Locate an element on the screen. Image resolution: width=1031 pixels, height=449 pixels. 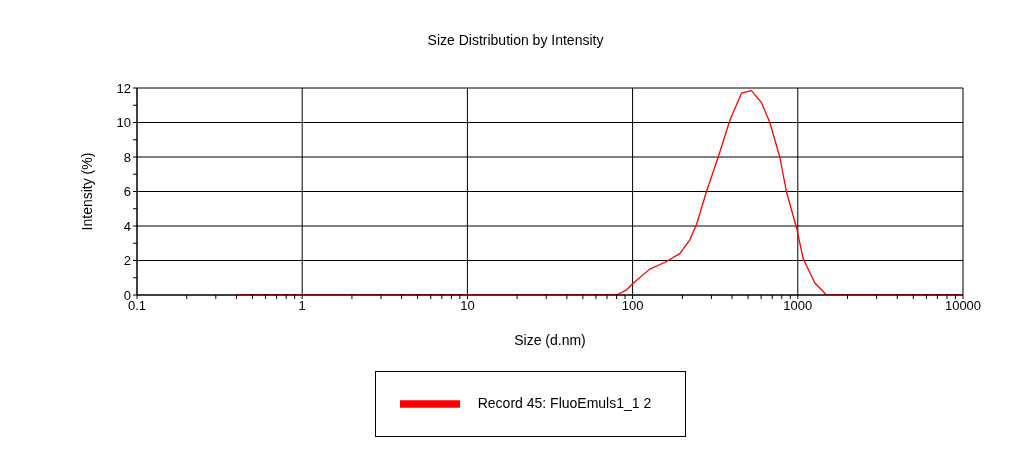
y-tick-label: 8 is located at coordinates (127, 157).